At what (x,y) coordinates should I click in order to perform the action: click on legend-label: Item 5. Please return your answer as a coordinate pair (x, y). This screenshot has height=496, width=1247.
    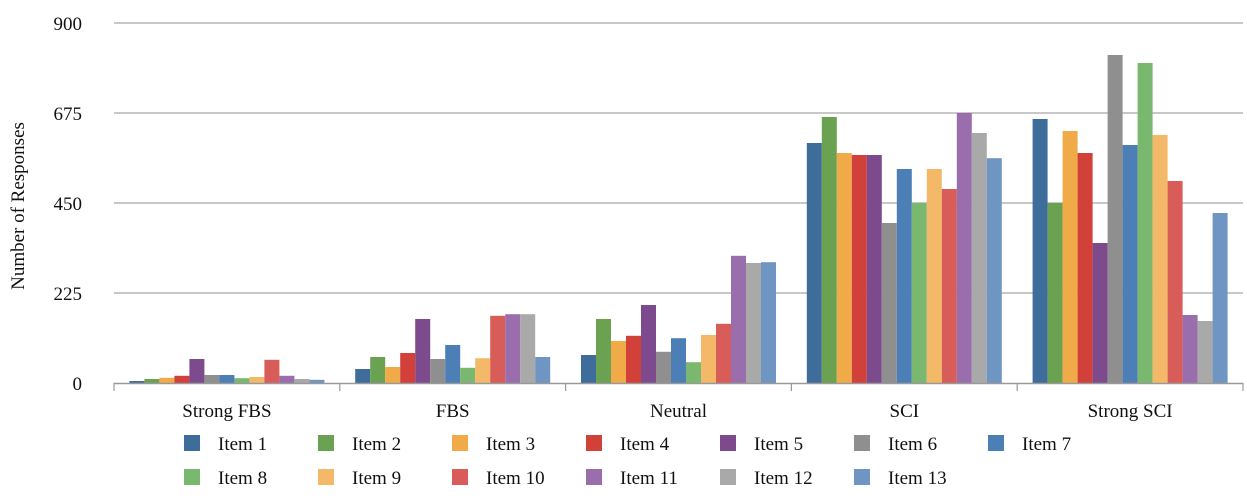
    Looking at the image, I should click on (778, 444).